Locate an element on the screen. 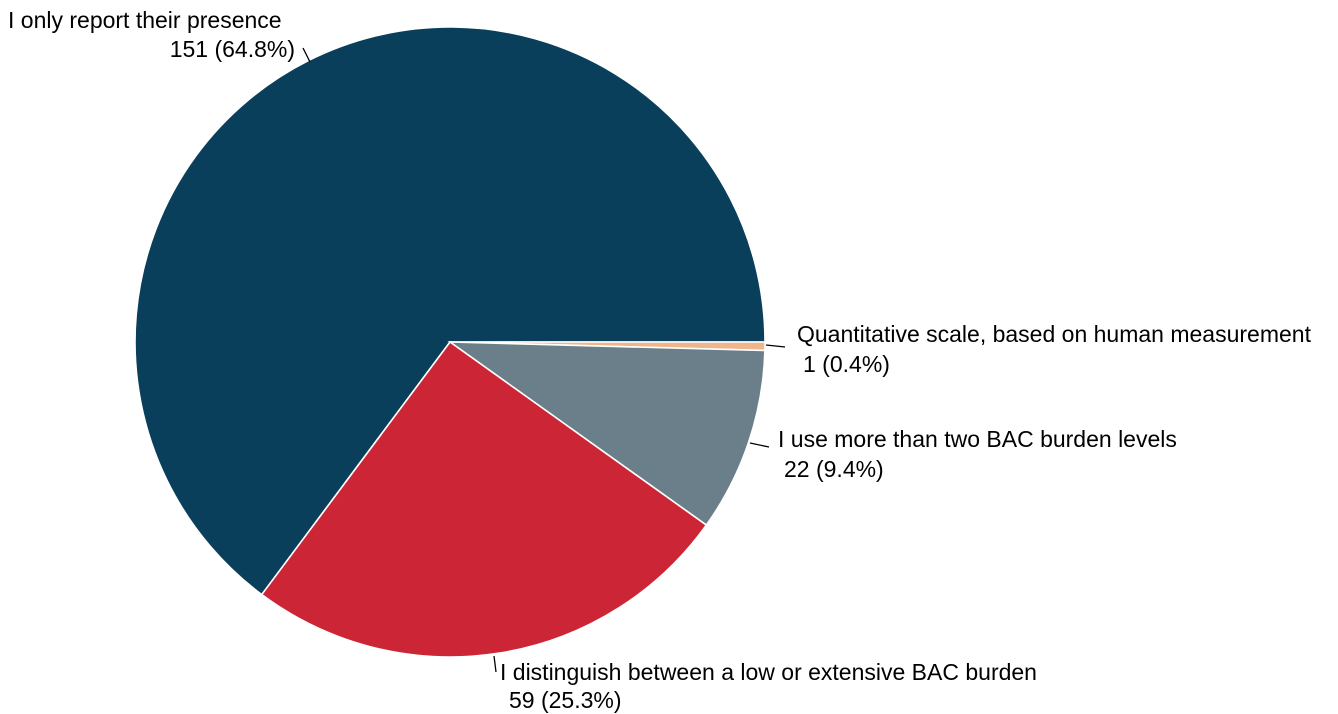  leader-line-low-extensive is located at coordinates (495, 664).